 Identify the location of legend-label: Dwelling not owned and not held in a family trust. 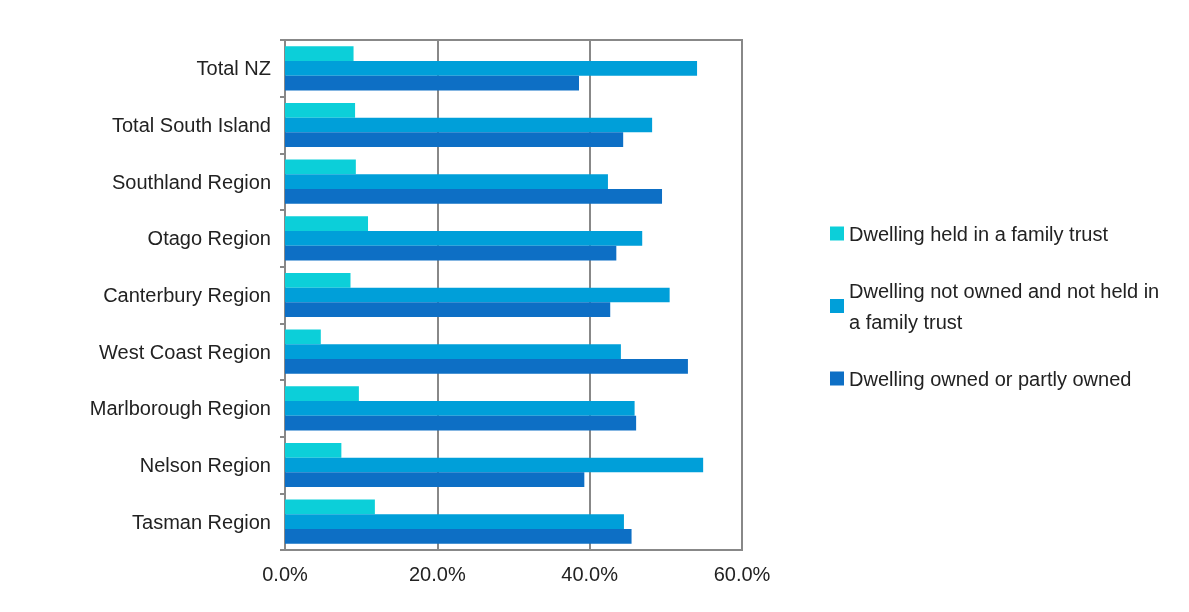
(1007, 306).